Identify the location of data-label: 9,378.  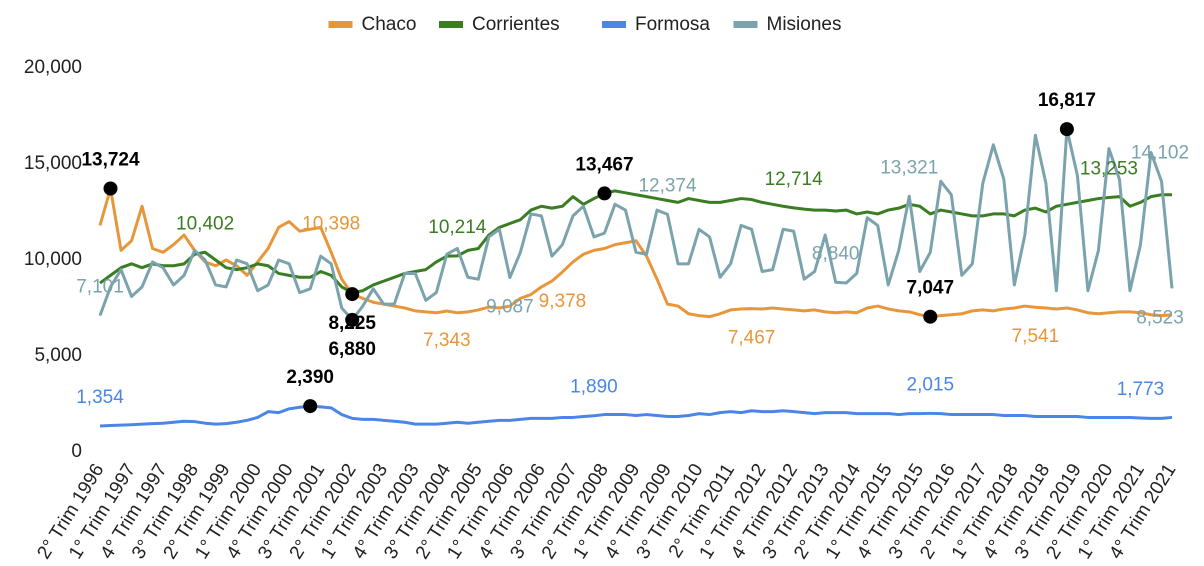
(563, 301).